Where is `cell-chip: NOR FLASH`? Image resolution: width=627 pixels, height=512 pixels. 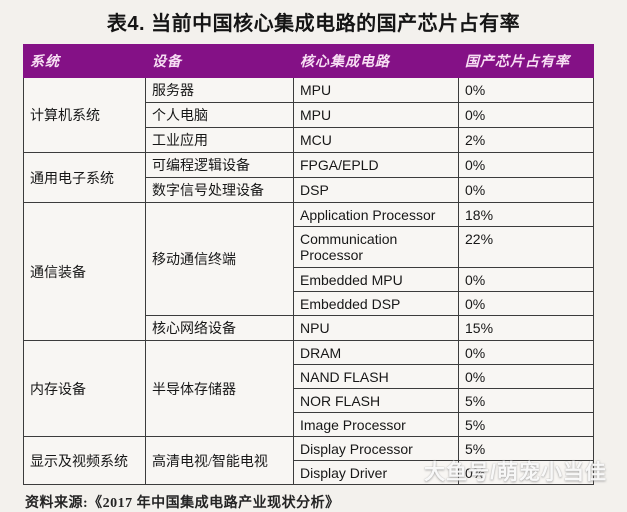
cell-chip: NOR FLASH is located at coordinates (376, 400).